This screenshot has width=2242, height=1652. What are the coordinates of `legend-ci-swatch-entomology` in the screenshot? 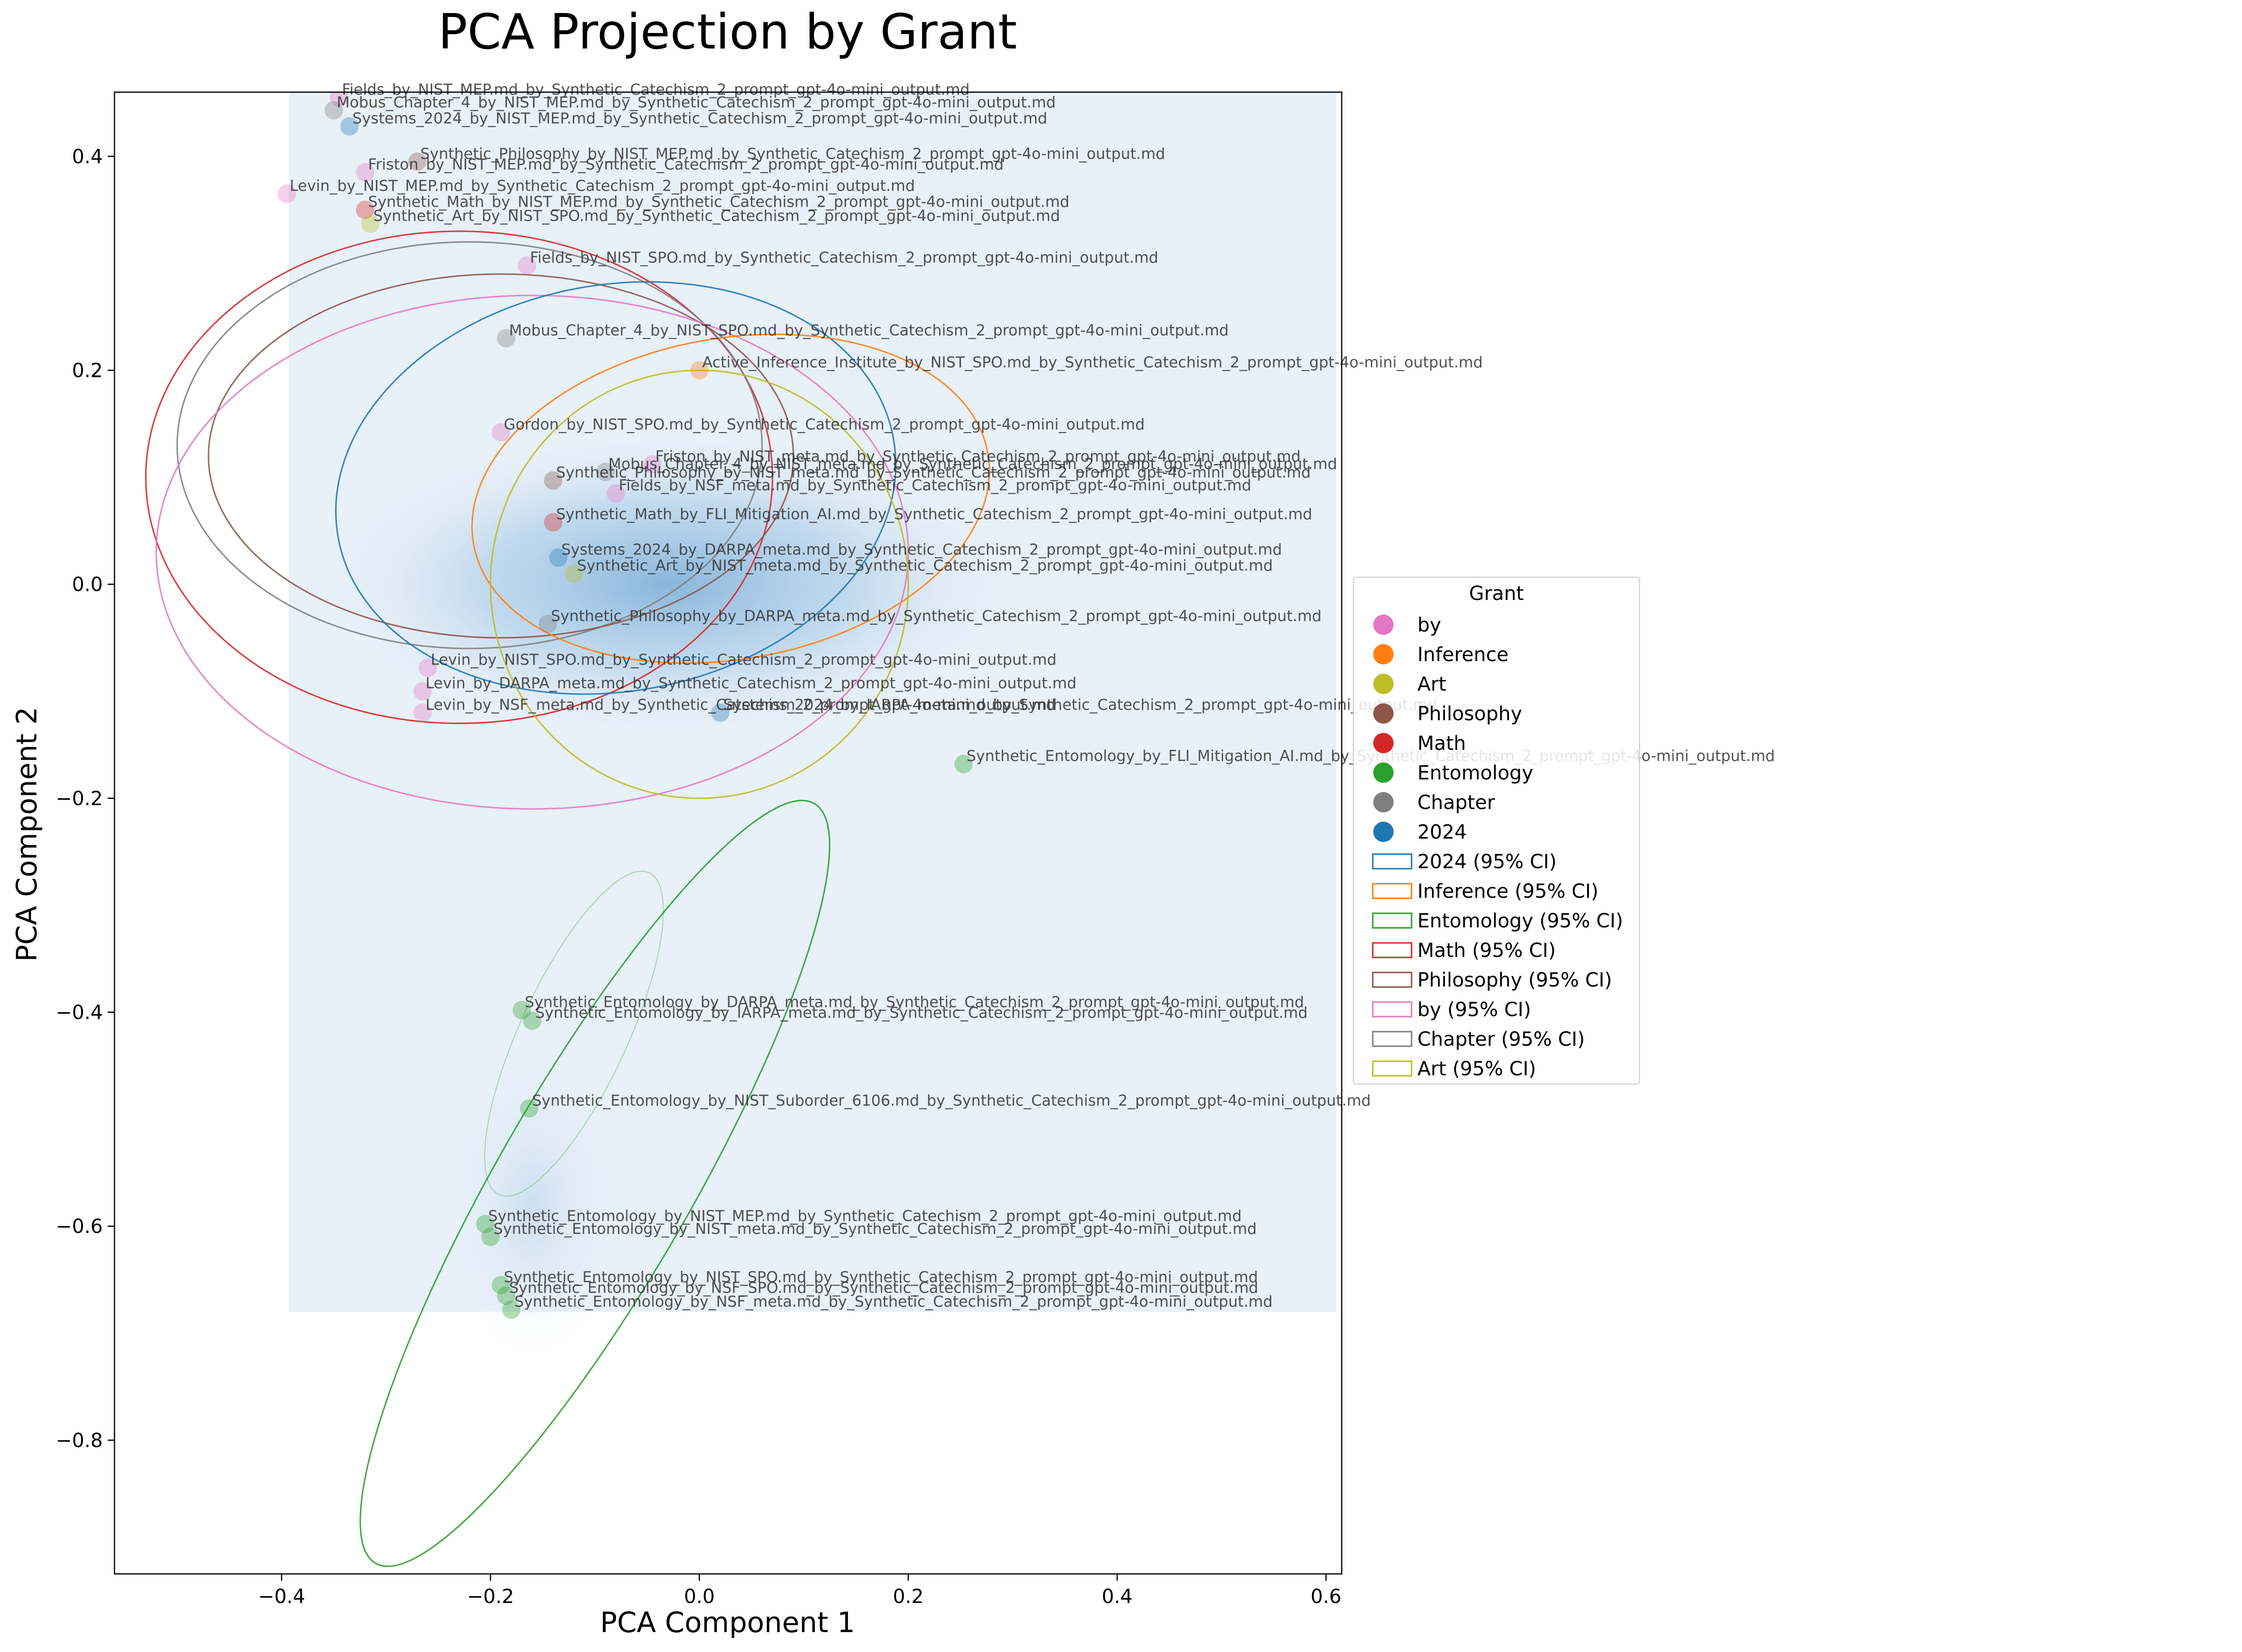 It's located at (1392, 920).